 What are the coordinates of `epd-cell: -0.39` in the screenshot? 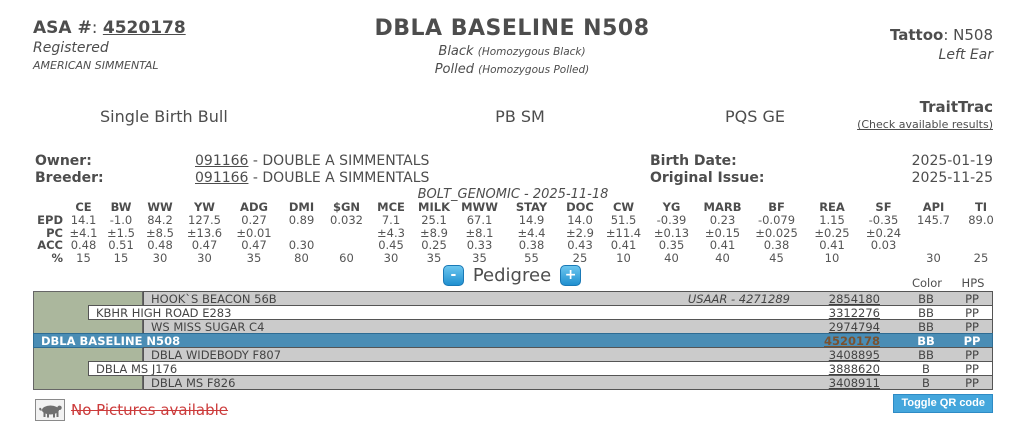 It's located at (671, 219).